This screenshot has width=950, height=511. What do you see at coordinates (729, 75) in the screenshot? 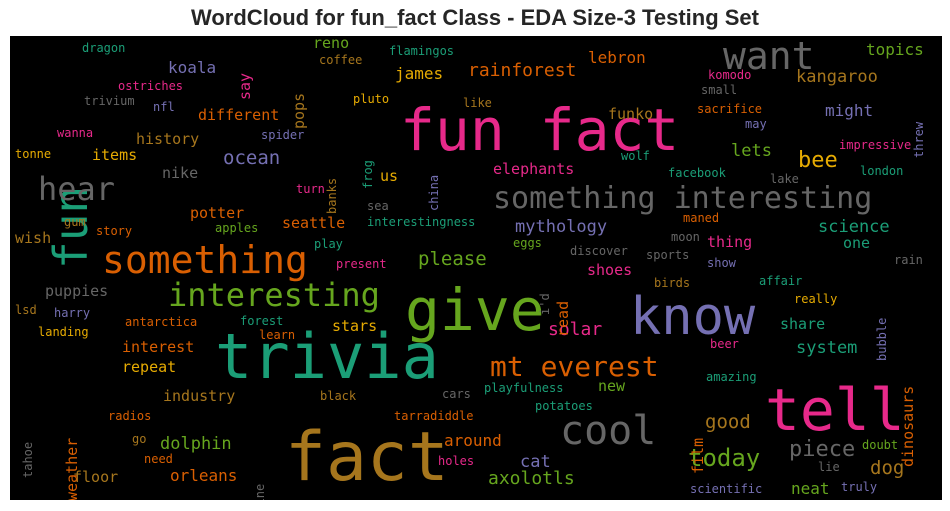
I see `word-komodo: komodo` at bounding box center [729, 75].